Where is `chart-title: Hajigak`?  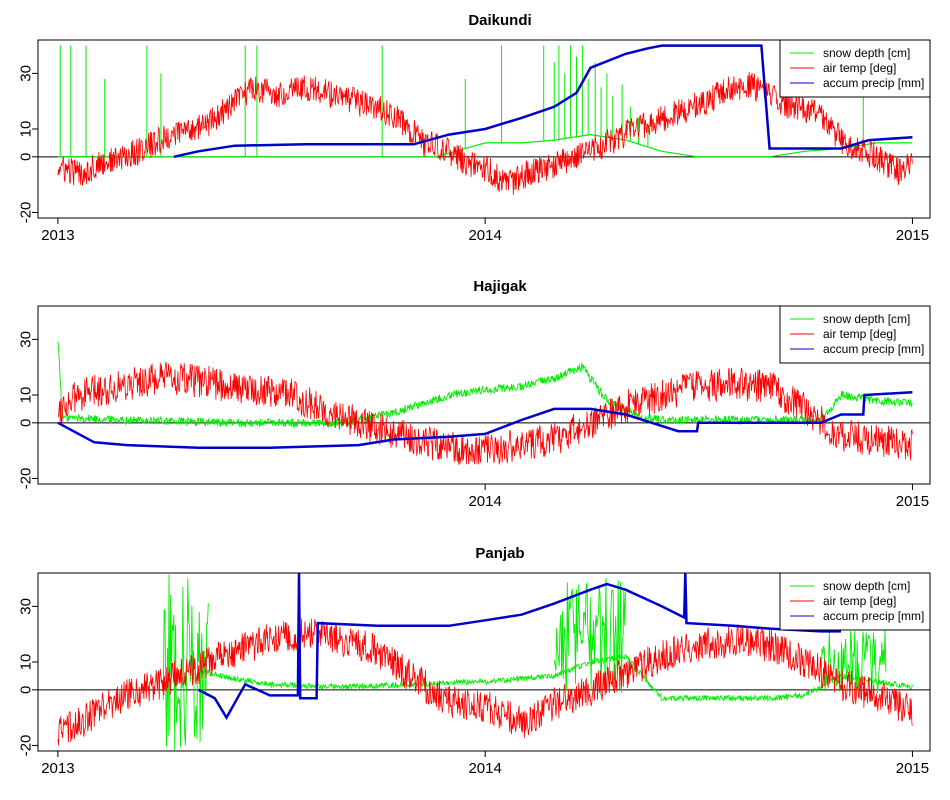
chart-title: Hajigak is located at coordinates (500, 286).